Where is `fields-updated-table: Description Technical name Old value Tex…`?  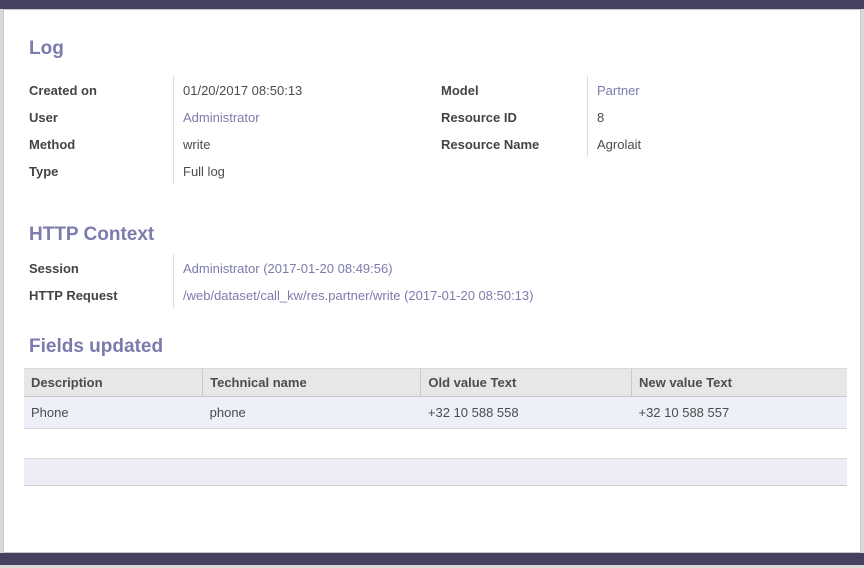
fields-updated-table: Description Technical name Old value Tex… is located at coordinates (435, 398).